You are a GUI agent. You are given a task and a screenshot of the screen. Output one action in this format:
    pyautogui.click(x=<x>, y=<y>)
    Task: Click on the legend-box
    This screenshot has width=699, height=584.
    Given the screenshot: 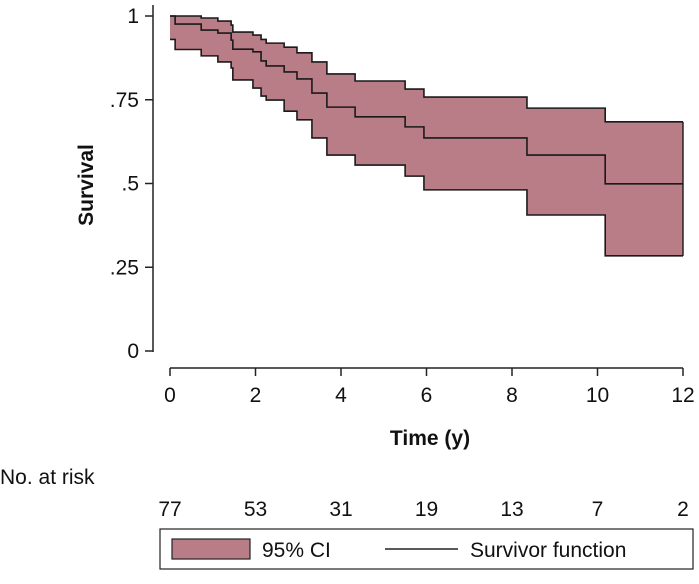 What is the action you would take?
    pyautogui.click(x=426, y=549)
    